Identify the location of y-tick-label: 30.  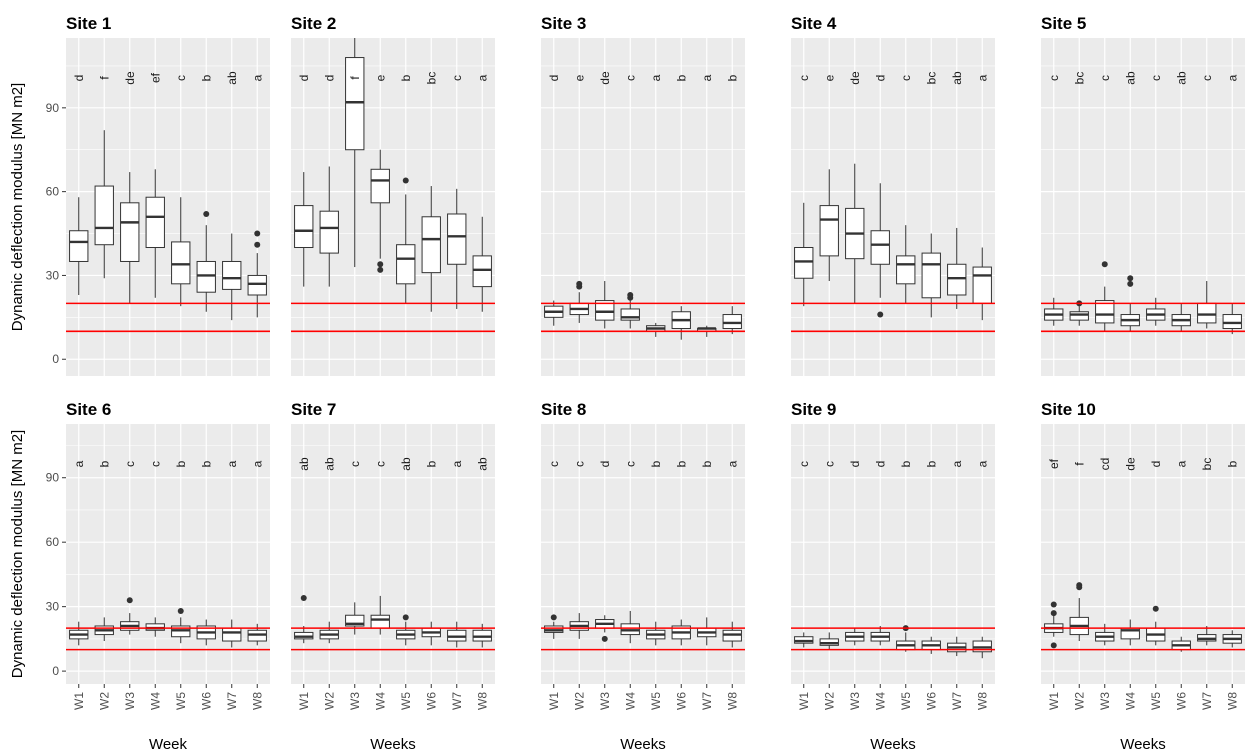
(53, 607).